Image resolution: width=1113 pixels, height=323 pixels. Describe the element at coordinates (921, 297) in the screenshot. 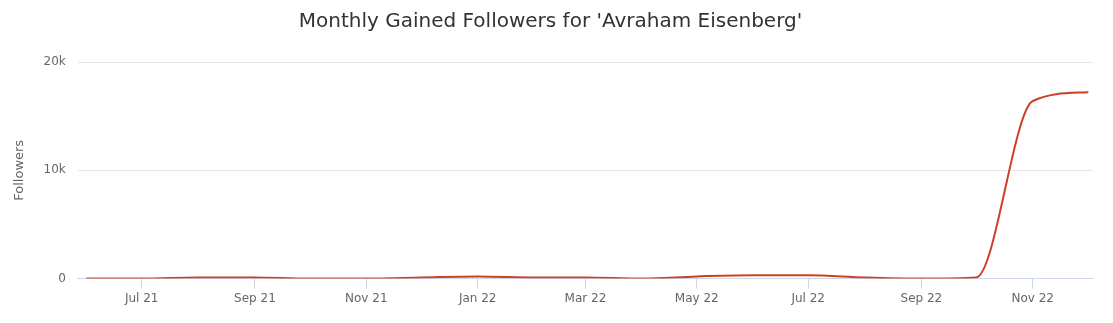

I see `x-tick-label: Sep 22` at that location.